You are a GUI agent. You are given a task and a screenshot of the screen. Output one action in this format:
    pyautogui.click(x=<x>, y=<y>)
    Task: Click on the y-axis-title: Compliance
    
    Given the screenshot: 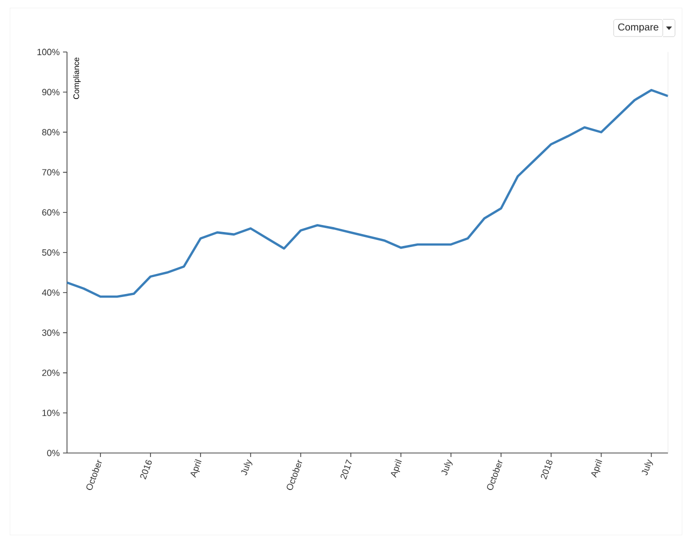 What is the action you would take?
    pyautogui.click(x=77, y=79)
    